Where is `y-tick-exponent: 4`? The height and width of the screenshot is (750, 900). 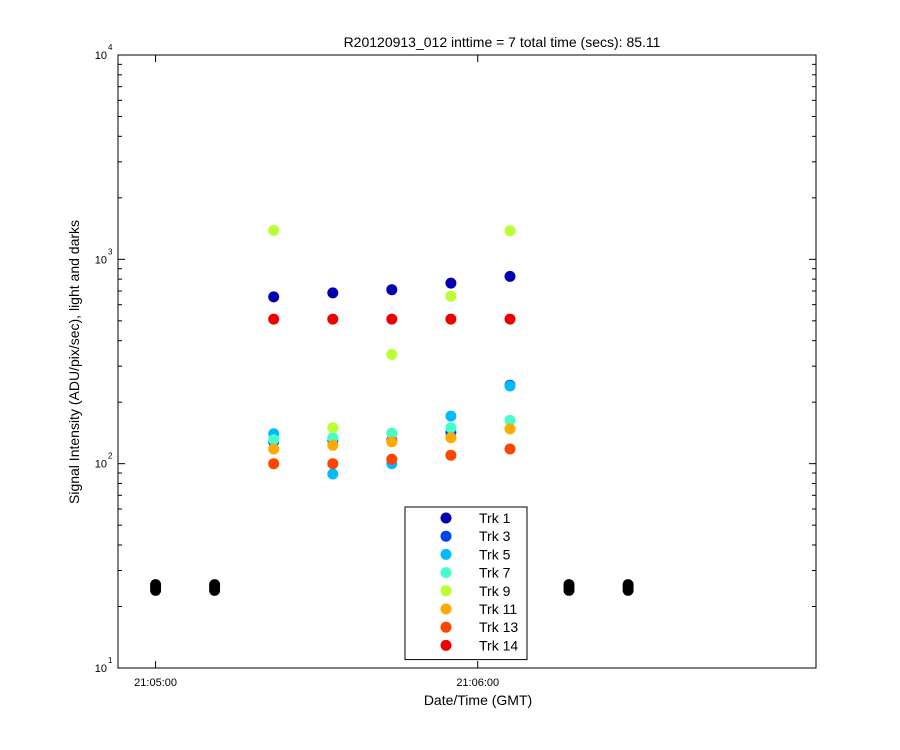 y-tick-exponent: 4 is located at coordinates (110, 47).